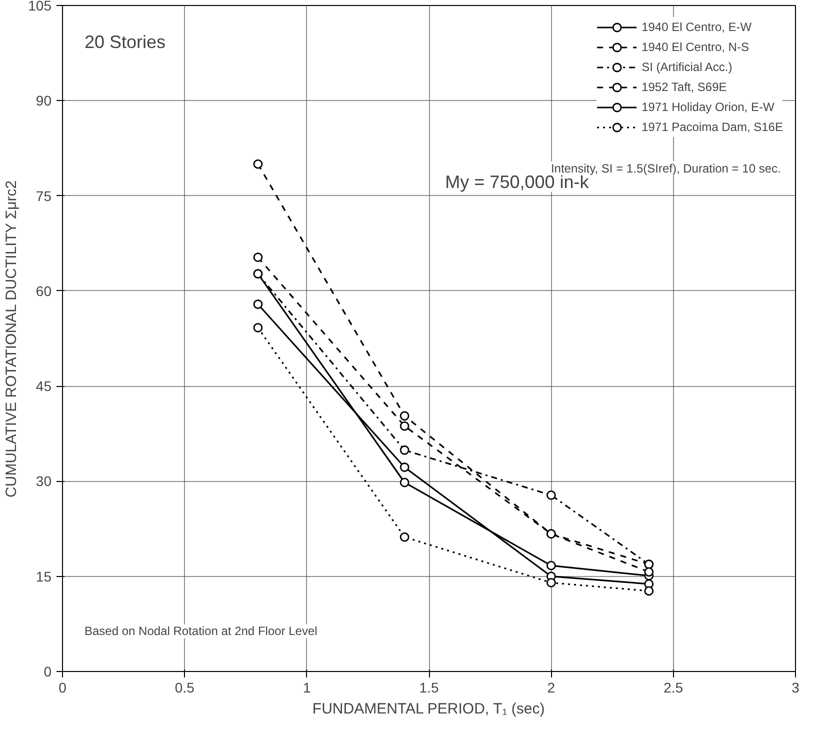 Image resolution: width=815 pixels, height=738 pixels. I want to click on y-tick-label: 75, so click(44, 196).